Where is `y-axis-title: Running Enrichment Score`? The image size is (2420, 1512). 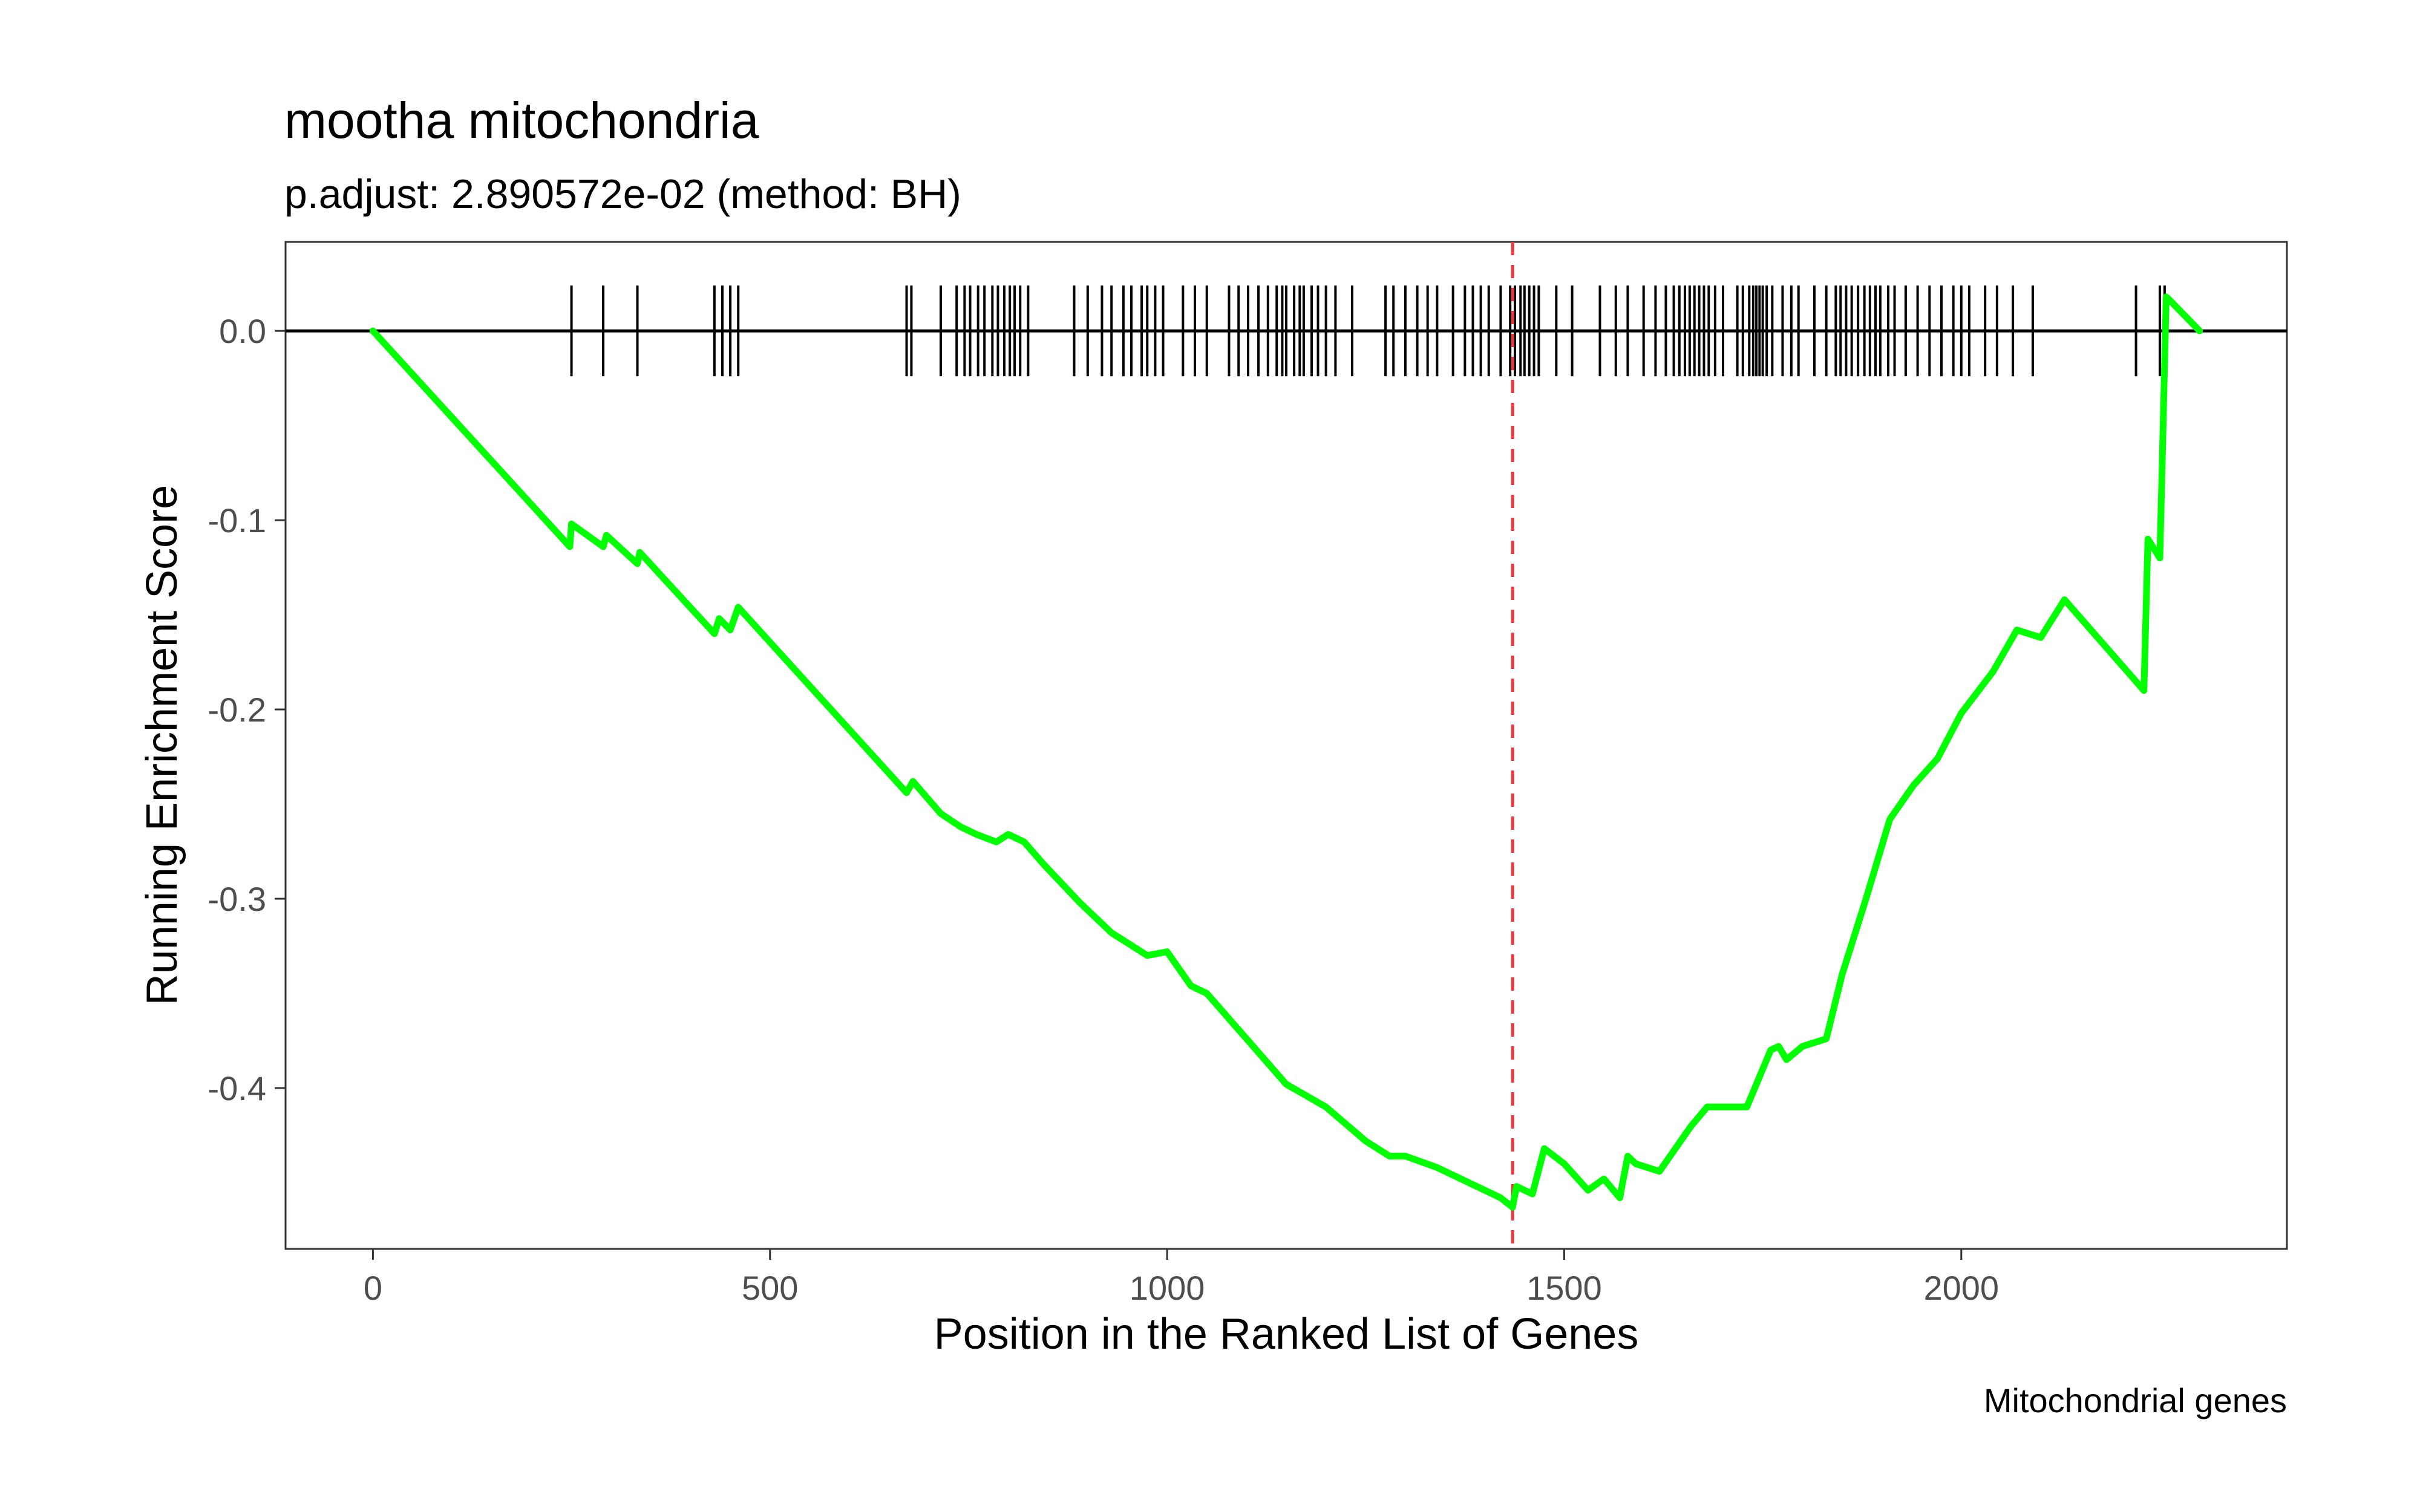
y-axis-title: Running Enrichment Score is located at coordinates (162, 745).